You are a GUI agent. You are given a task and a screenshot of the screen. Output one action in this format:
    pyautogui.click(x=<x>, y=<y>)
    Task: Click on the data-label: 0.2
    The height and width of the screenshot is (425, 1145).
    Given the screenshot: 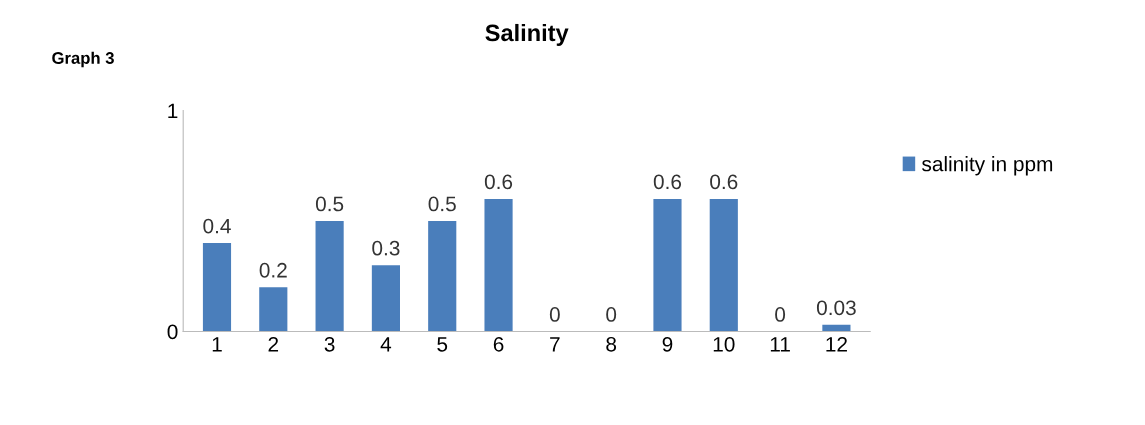 What is the action you would take?
    pyautogui.click(x=273, y=270)
    